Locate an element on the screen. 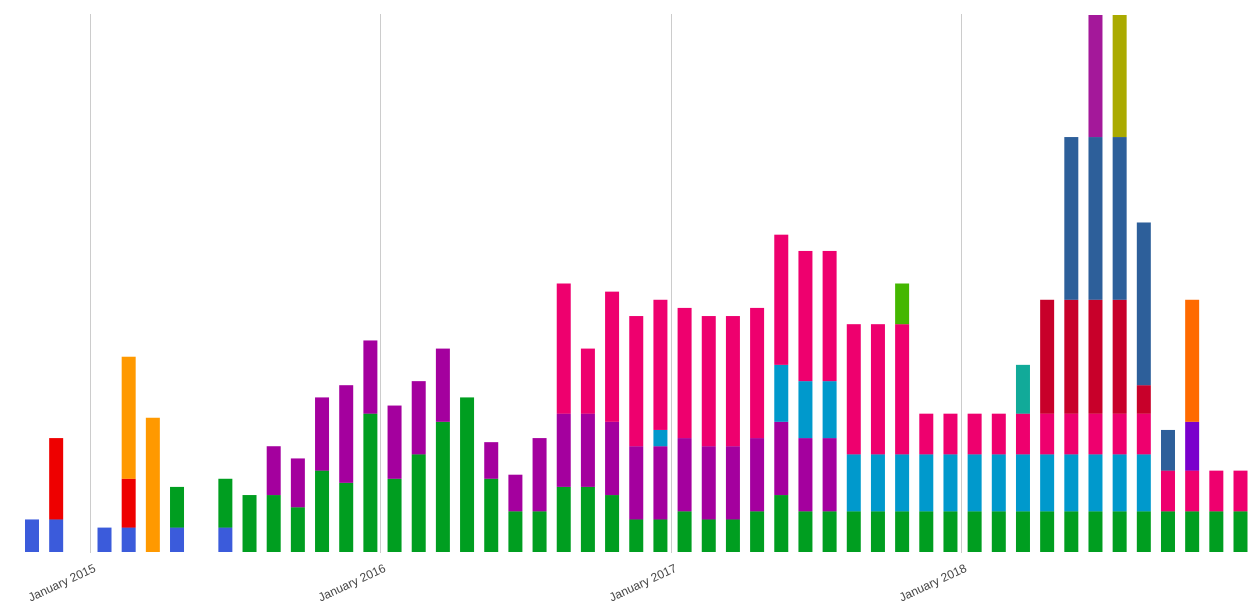 This screenshot has height=611, width=1257. bar-segment-lime is located at coordinates (902, 304).